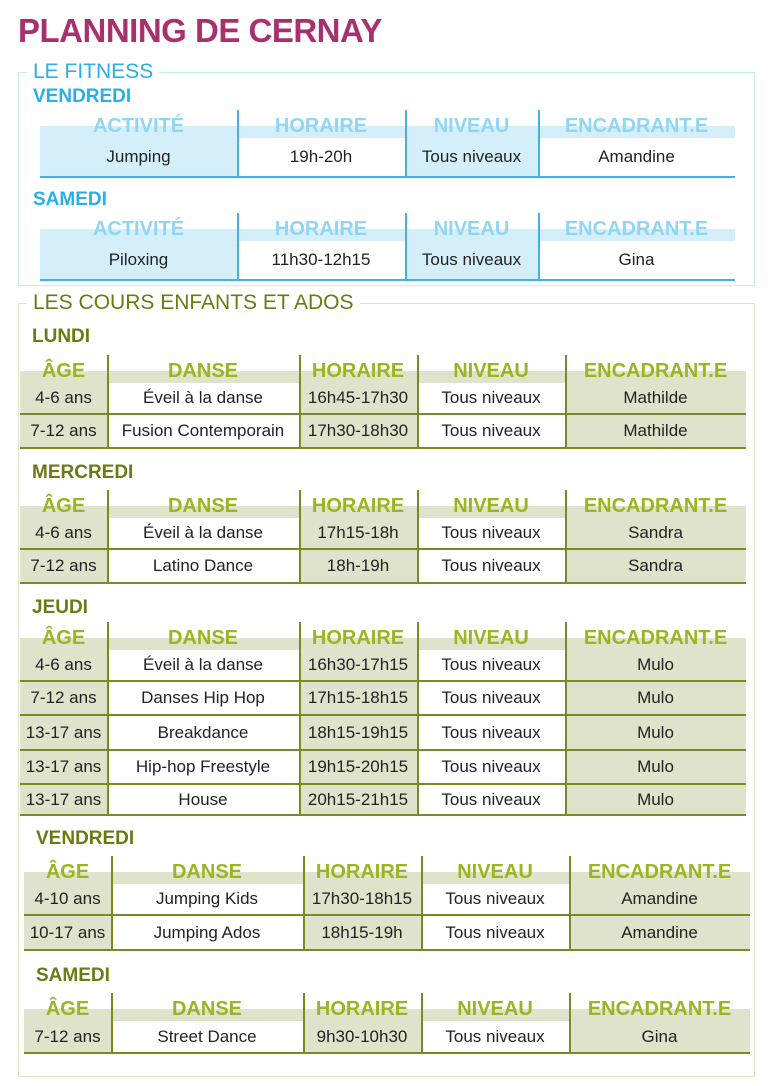 The height and width of the screenshot is (1086, 768). Describe the element at coordinates (655, 533) in the screenshot. I see `table-cell: Sandra` at that location.